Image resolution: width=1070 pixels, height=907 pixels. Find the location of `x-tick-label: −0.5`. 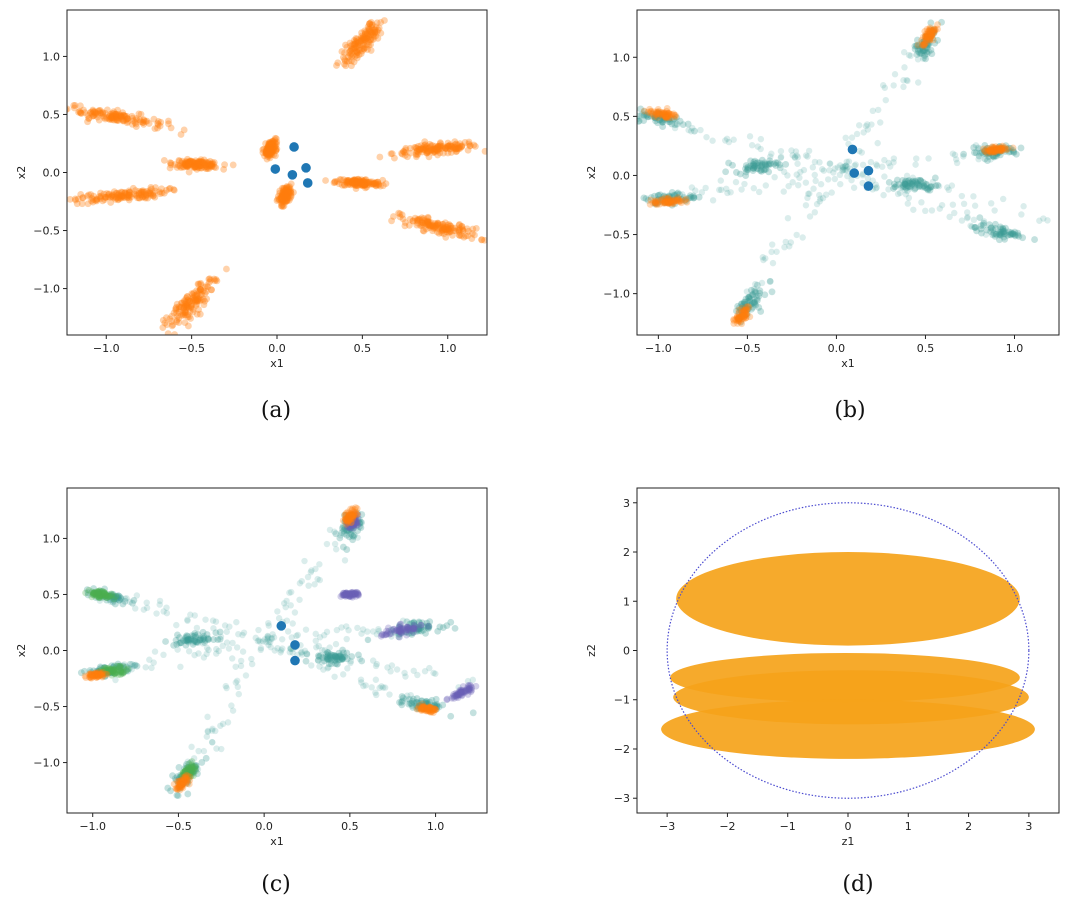

x-tick-label: −0.5 is located at coordinates (191, 348).